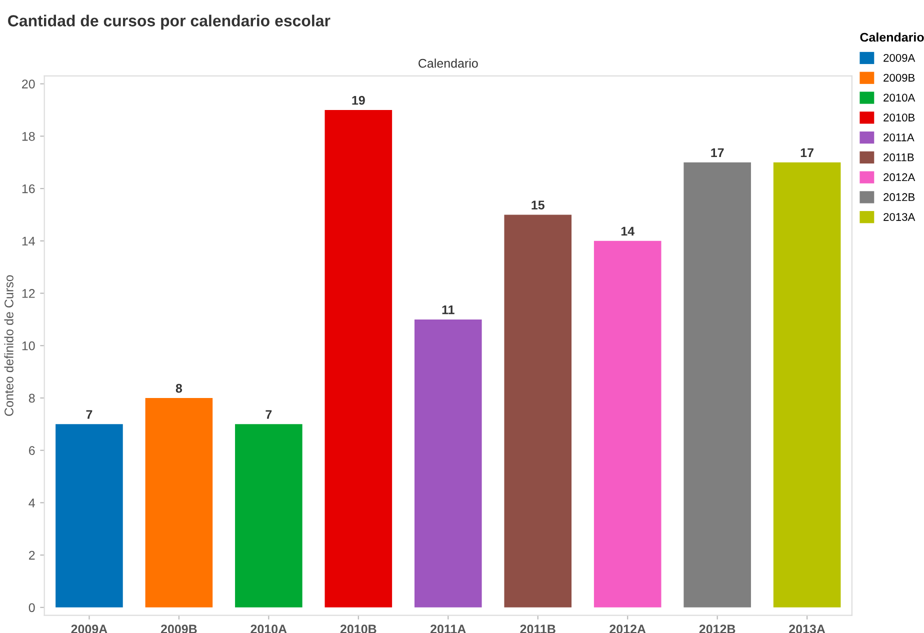 The image size is (924, 633). I want to click on x-axis-title: Calendario, so click(448, 63).